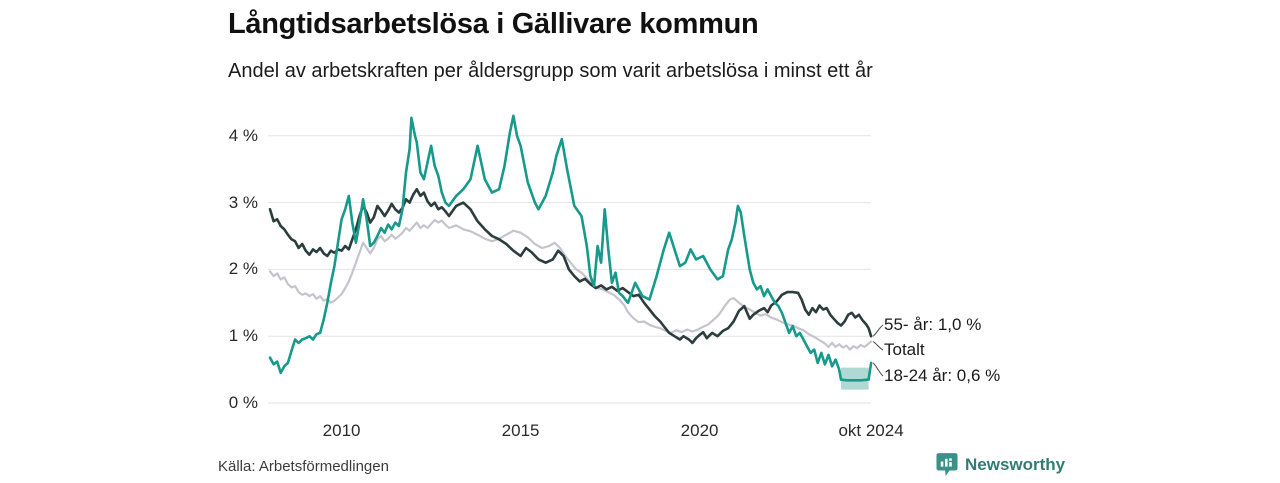 Image resolution: width=1280 pixels, height=483 pixels. Describe the element at coordinates (1015, 464) in the screenshot. I see `newsworthy-wordmark: Newsworthy` at that location.